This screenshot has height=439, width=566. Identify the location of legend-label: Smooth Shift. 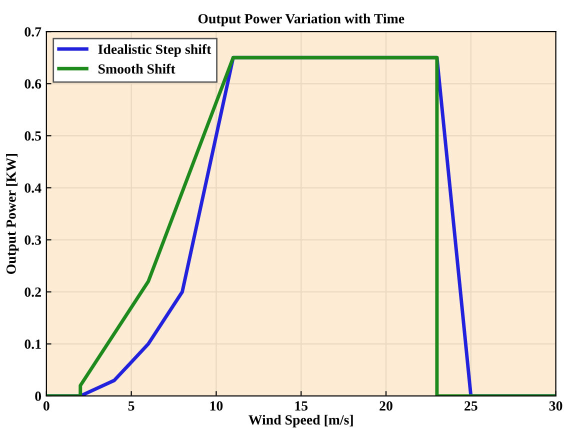
(137, 69).